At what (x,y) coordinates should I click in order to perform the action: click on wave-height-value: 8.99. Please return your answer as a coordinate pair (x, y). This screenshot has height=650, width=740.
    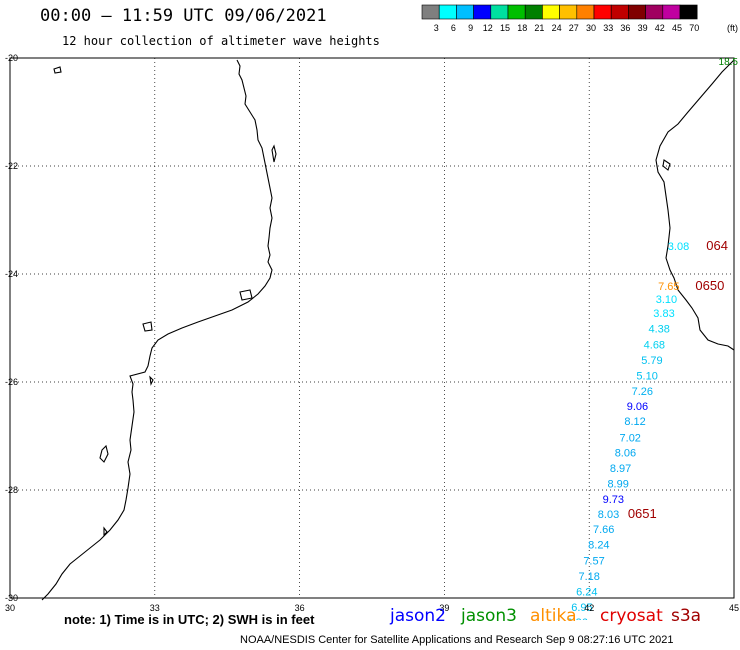
    Looking at the image, I should click on (617, 484).